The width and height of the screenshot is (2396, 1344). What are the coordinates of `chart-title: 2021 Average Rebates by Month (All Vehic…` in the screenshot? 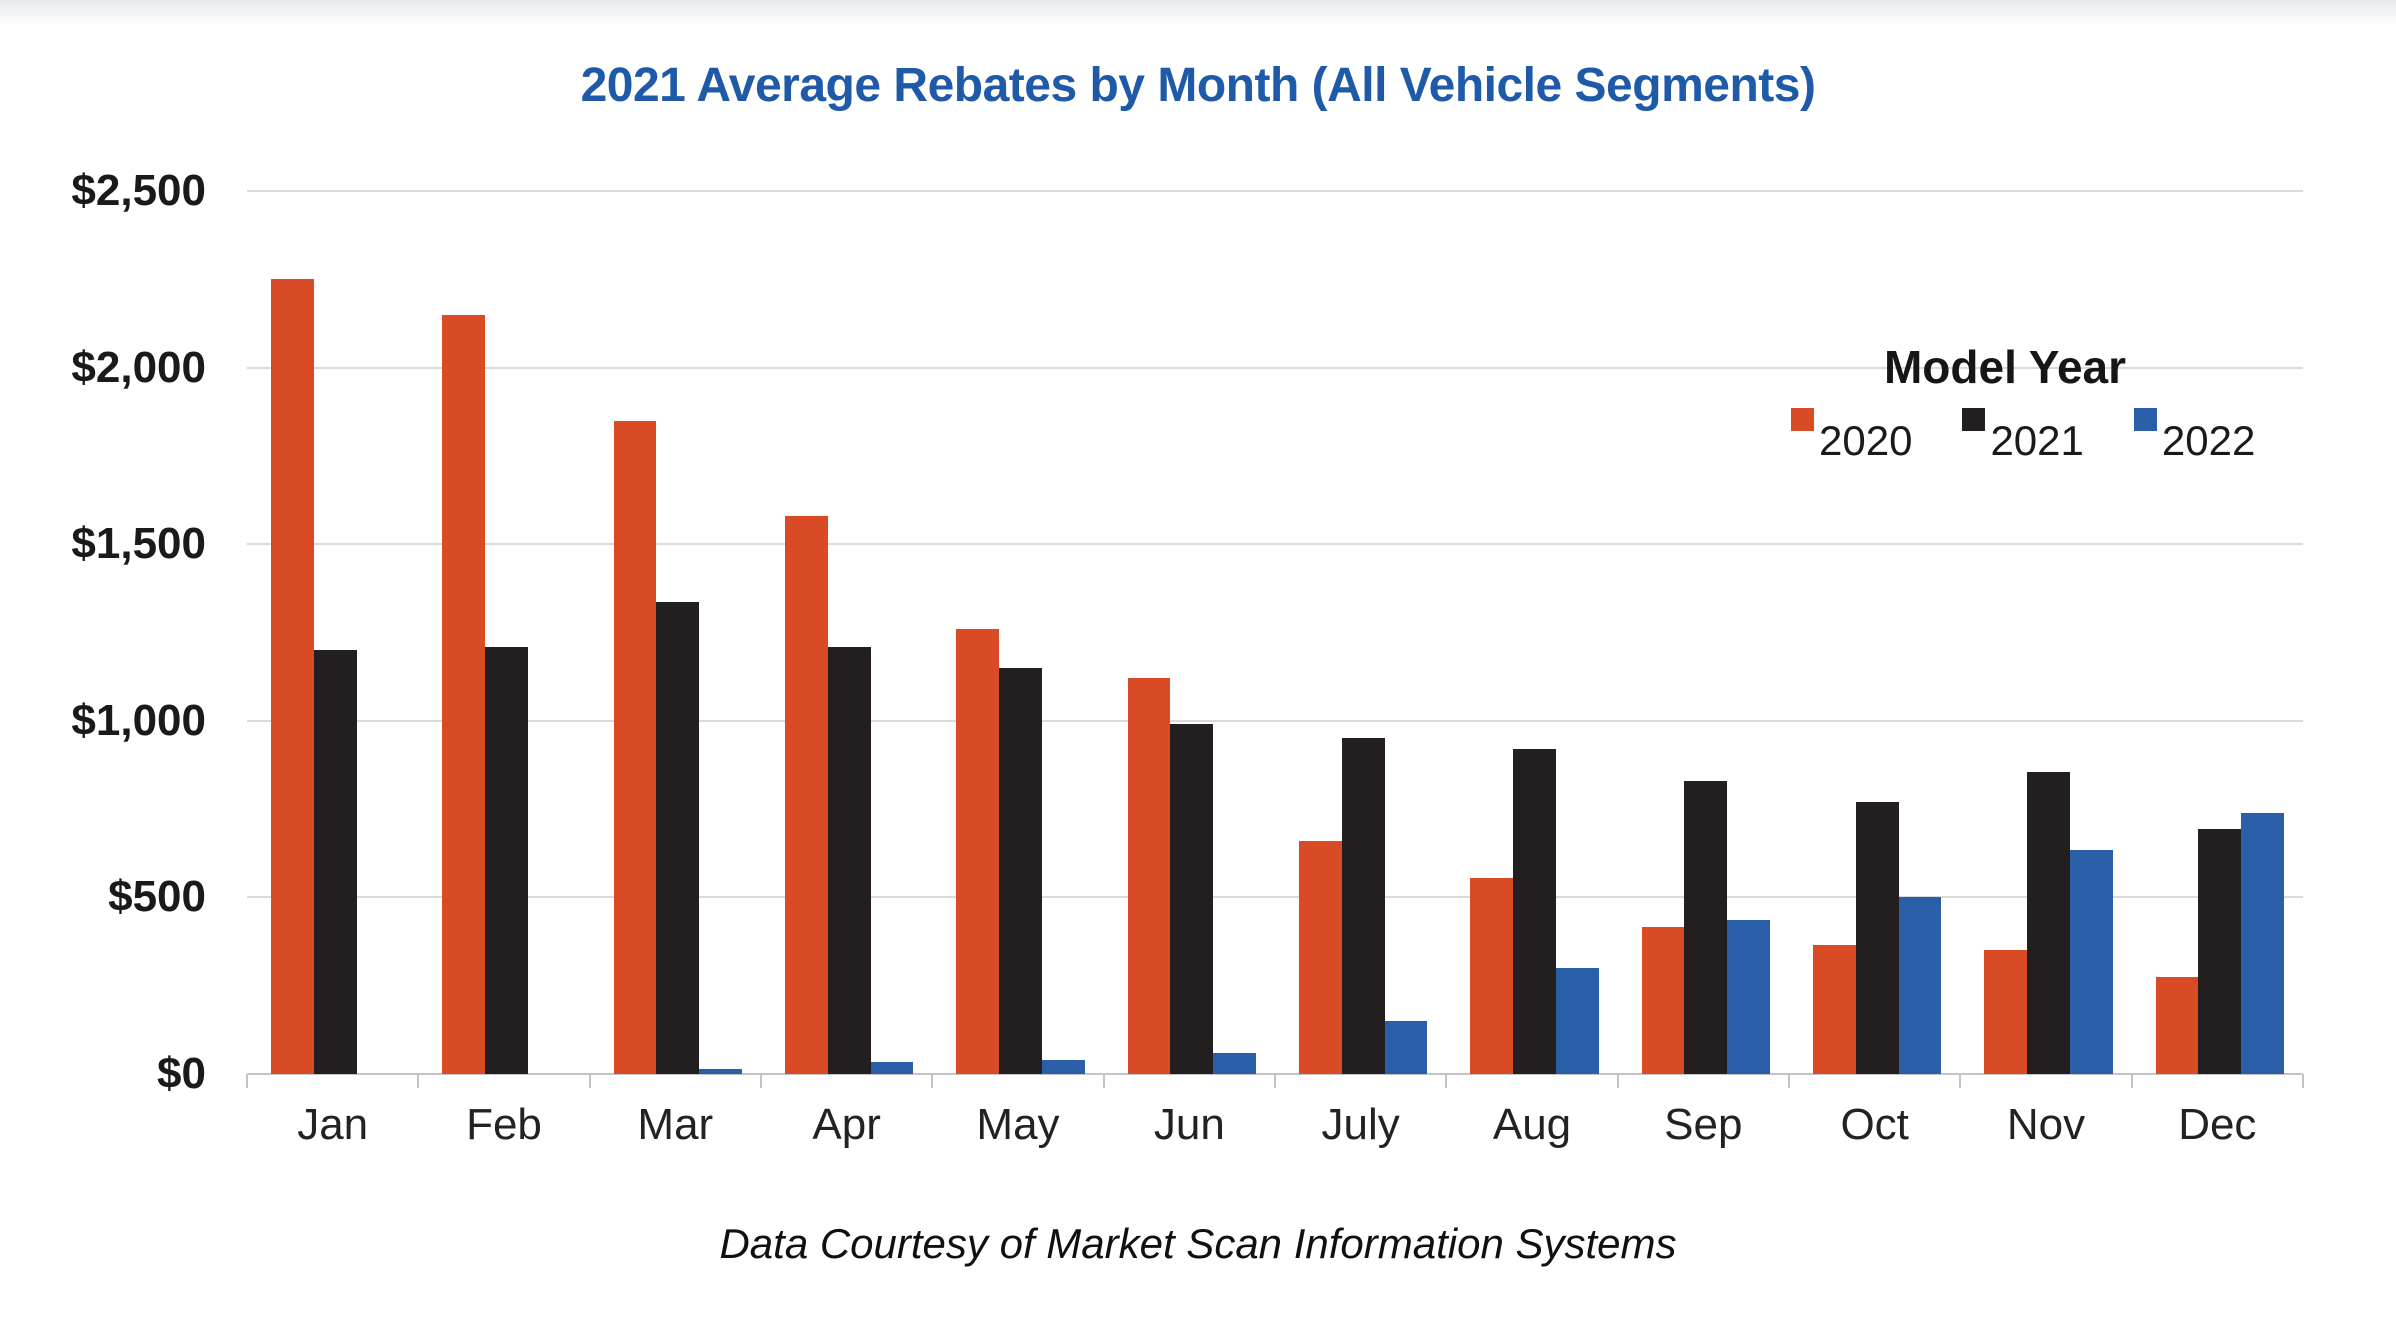 It's located at (1198, 85).